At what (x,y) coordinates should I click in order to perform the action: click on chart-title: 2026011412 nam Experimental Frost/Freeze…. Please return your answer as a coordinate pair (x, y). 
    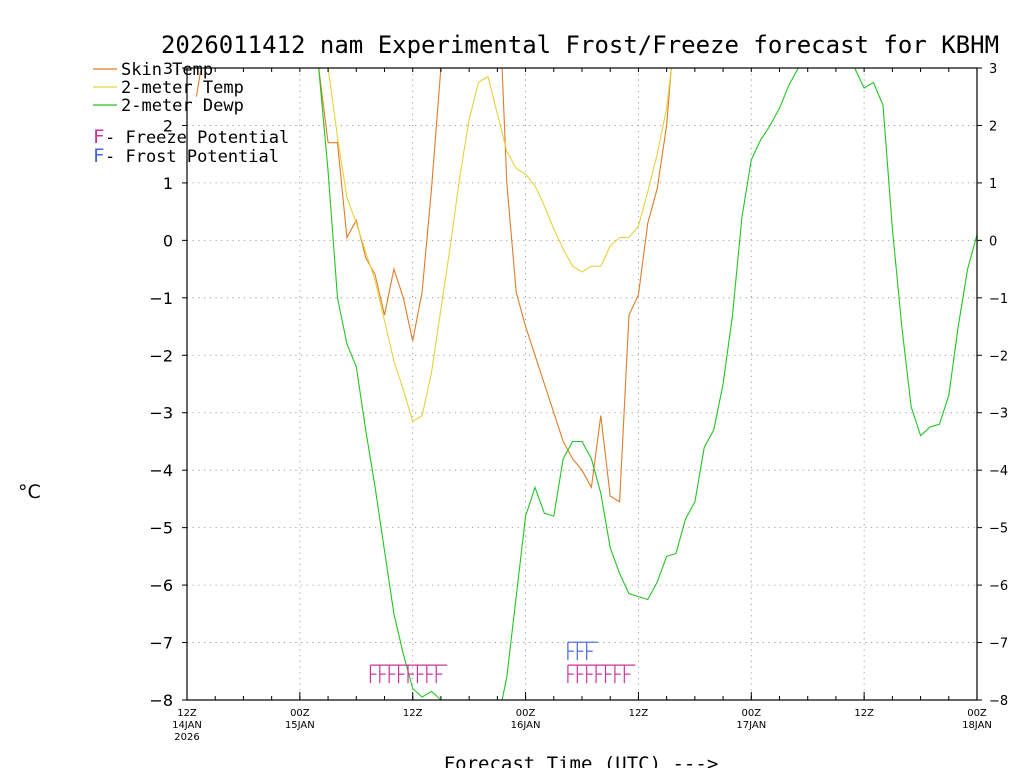
    Looking at the image, I should click on (580, 45).